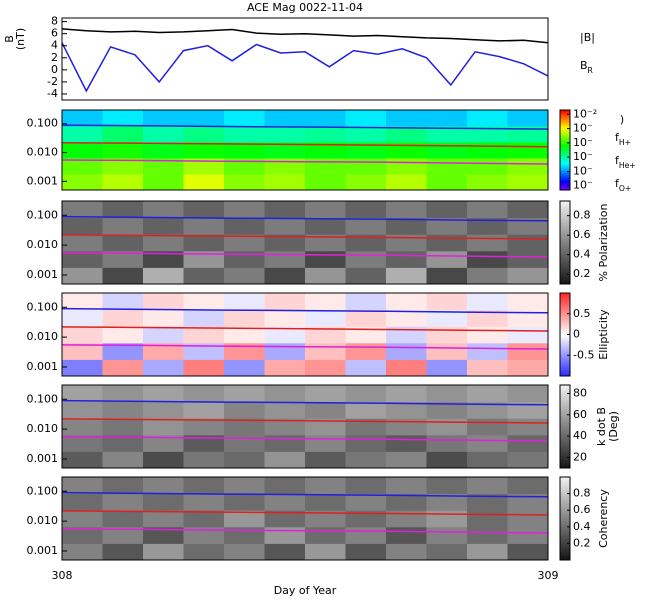 The image size is (650, 600). What do you see at coordinates (583, 354) in the screenshot?
I see `colorbar-tick-label: -0.5` at bounding box center [583, 354].